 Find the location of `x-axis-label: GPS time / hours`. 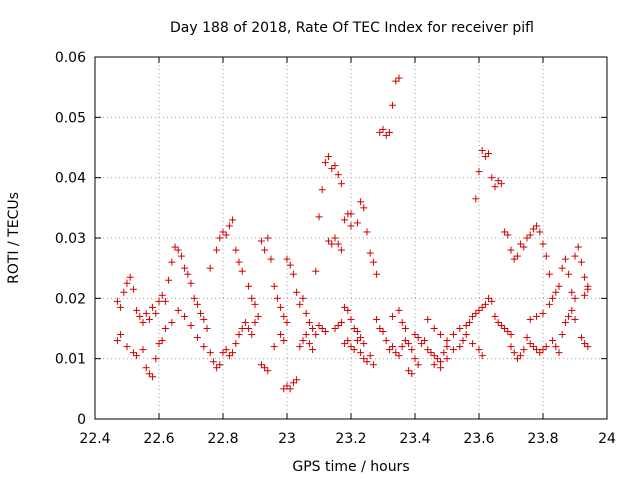

x-axis-label: GPS time / hours is located at coordinates (350, 467).